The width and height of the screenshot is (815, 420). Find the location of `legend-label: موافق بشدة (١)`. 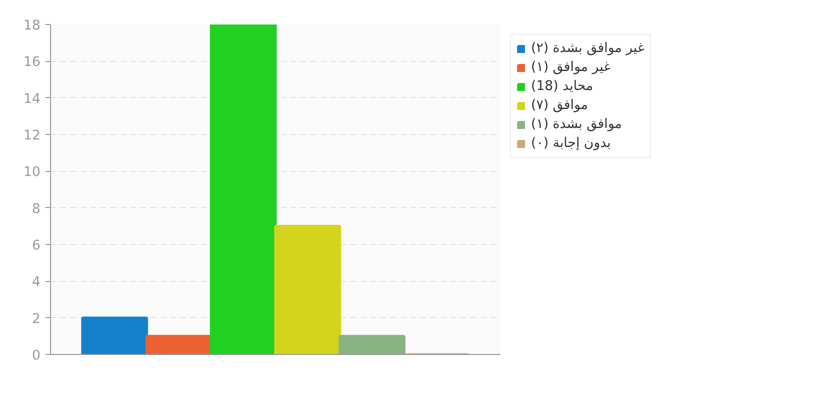

legend-label: موافق بشدة (١) is located at coordinates (576, 124).